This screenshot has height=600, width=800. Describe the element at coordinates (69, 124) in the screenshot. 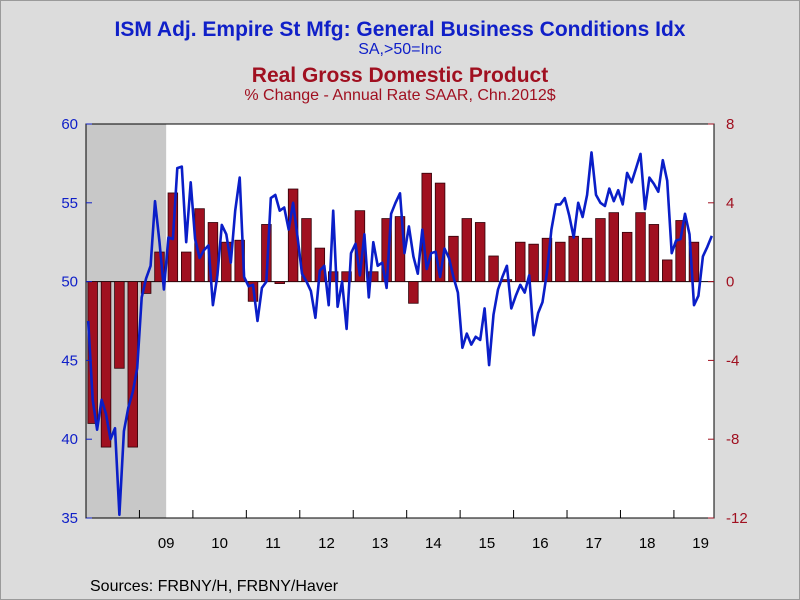

I see `left-axis-tick-label: 60` at that location.